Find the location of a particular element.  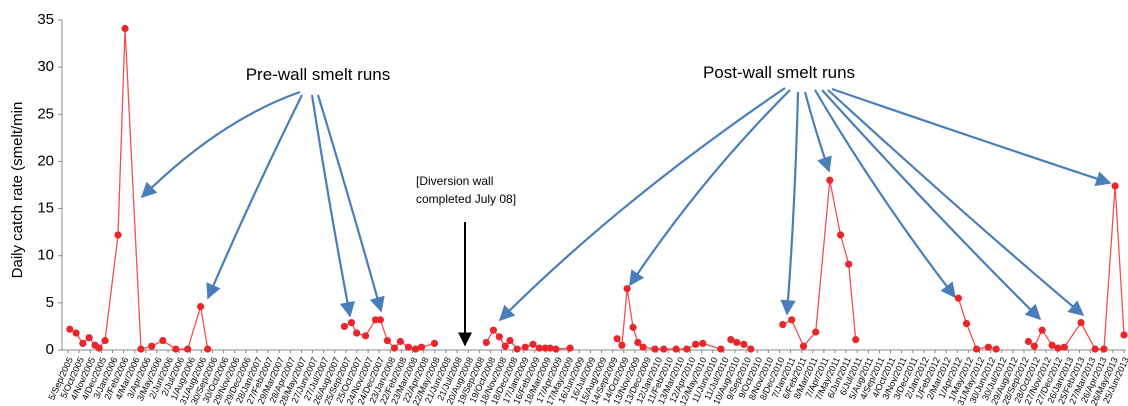

annotation: completed July 08] is located at coordinates (466, 199).